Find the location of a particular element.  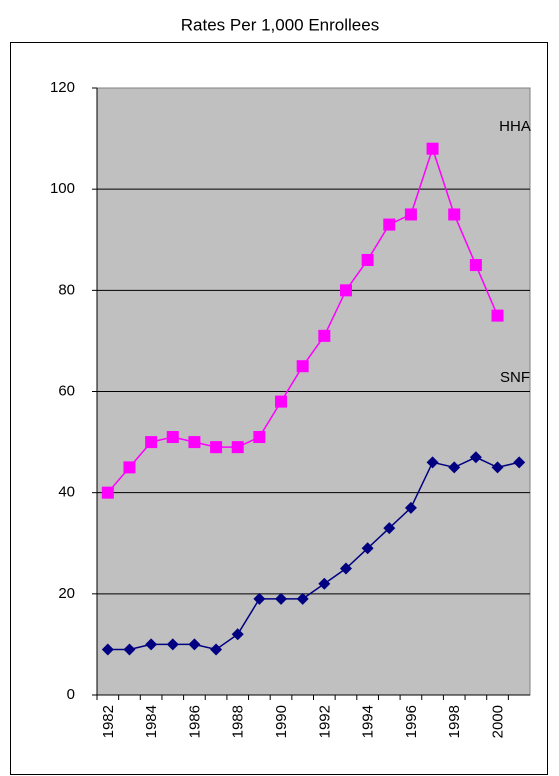

y-tick-label: 20 is located at coordinates (66, 593).